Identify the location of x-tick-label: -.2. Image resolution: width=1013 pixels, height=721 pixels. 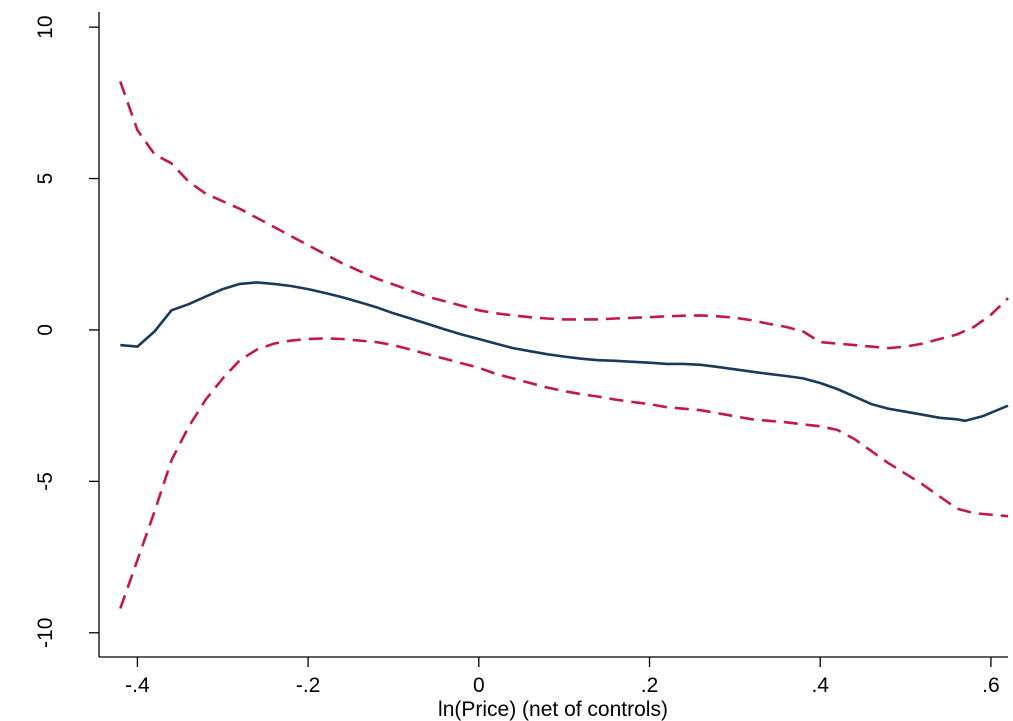
(308, 685).